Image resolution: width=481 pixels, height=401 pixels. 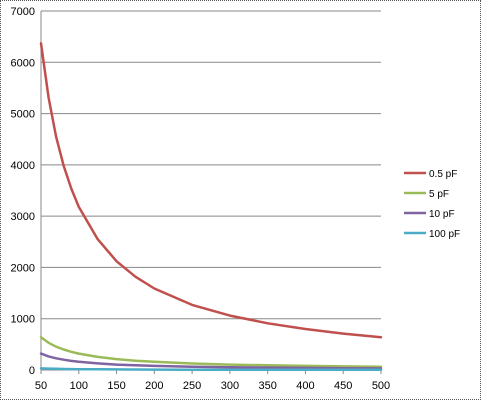 I want to click on legend-label-10-pf: 10 pF, so click(x=442, y=214).